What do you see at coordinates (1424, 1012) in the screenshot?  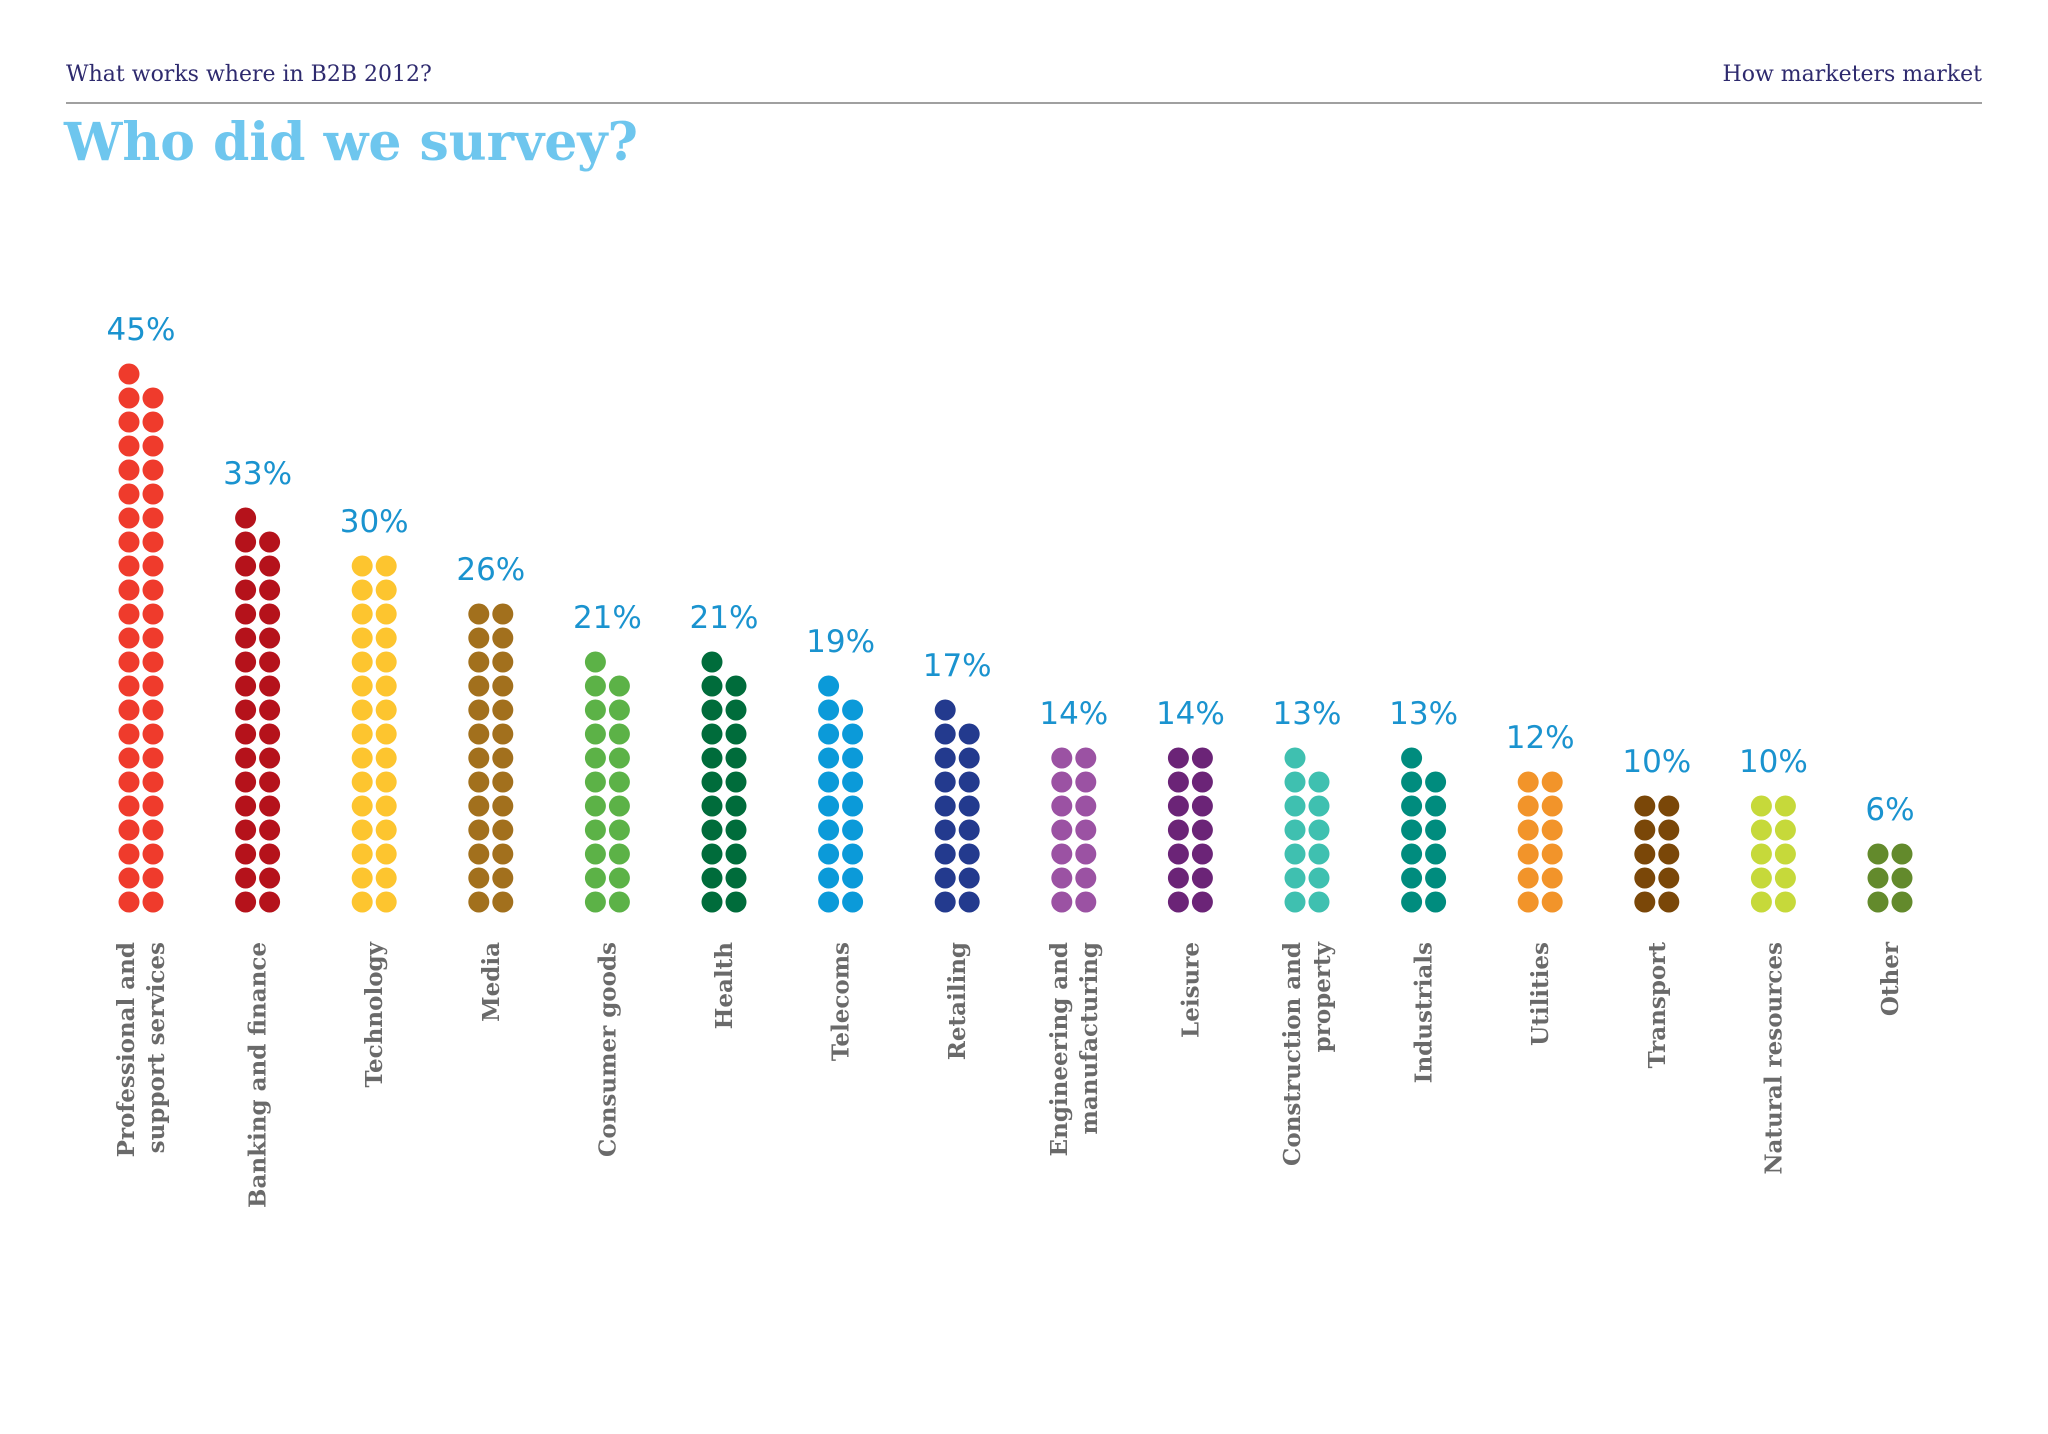 I see `category-label-line: Industrials` at bounding box center [1424, 1012].